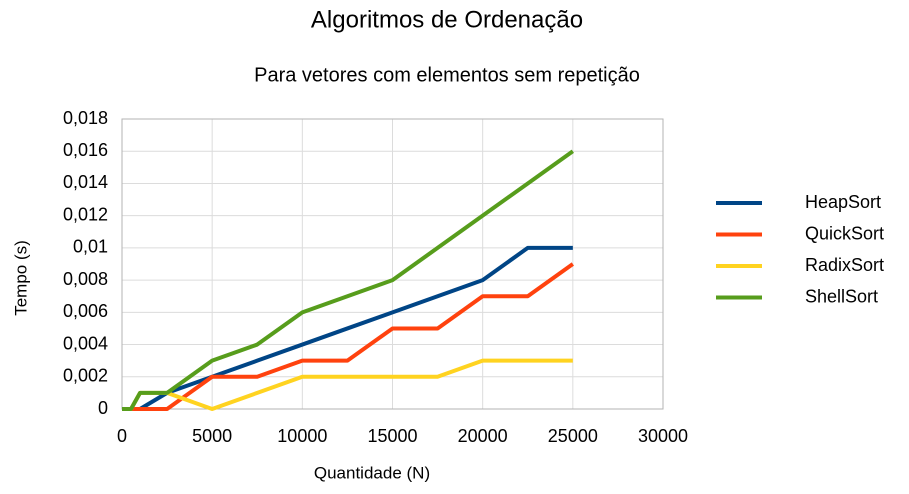 The width and height of the screenshot is (909, 494). What do you see at coordinates (573, 436) in the screenshot?
I see `x-tick-label: 25000` at bounding box center [573, 436].